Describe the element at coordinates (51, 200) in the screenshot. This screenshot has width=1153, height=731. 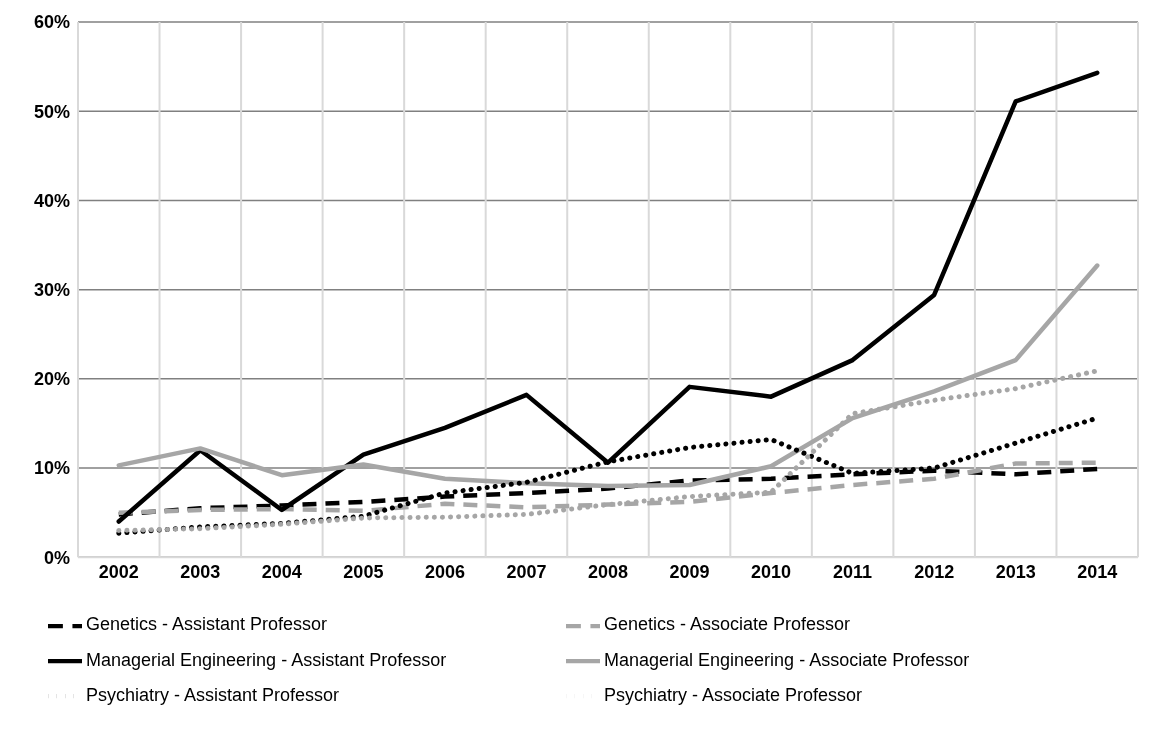
I see `y-tick-label: 40%` at that location.